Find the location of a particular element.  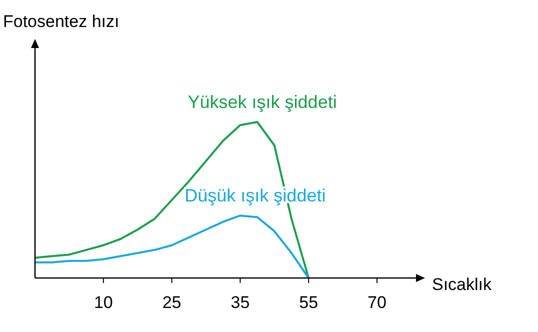

x-tick-label: 55 is located at coordinates (308, 302).